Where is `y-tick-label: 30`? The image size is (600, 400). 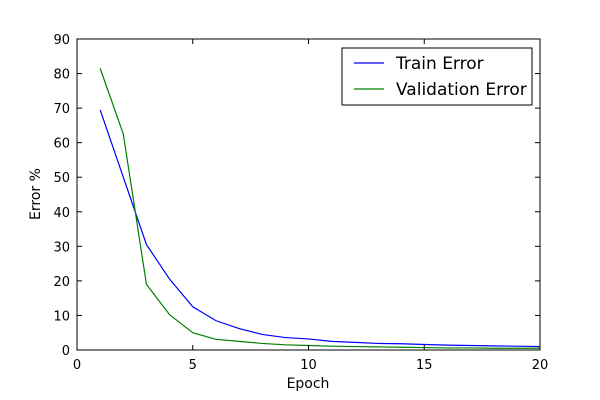 y-tick-label: 30 is located at coordinates (61, 247).